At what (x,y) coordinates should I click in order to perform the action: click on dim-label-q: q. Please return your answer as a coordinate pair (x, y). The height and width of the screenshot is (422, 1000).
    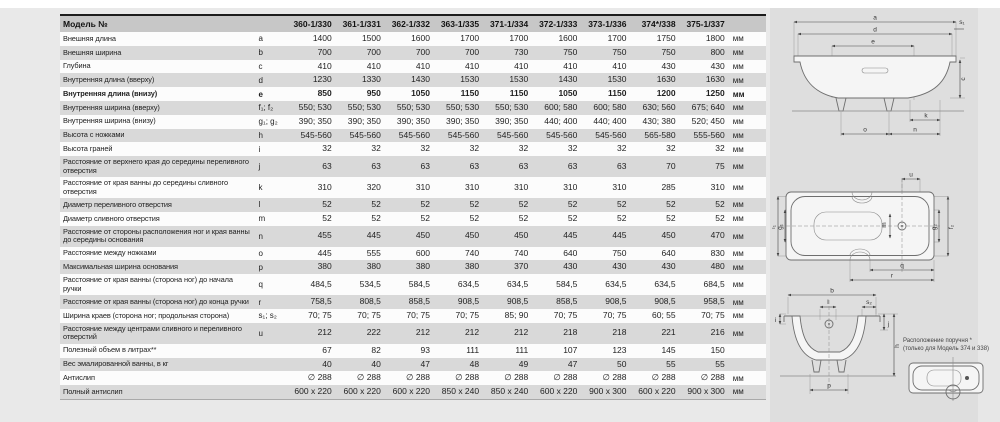
    Looking at the image, I should click on (902, 266).